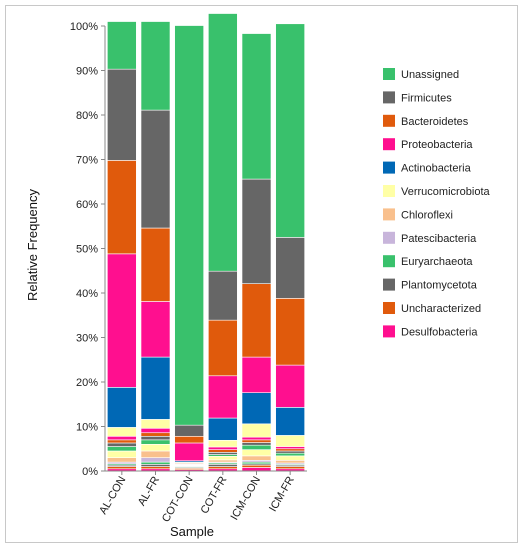 Image resolution: width=525 pixels, height=550 pixels. What do you see at coordinates (90, 472) in the screenshot?
I see `y-tick-label: 0%` at bounding box center [90, 472].